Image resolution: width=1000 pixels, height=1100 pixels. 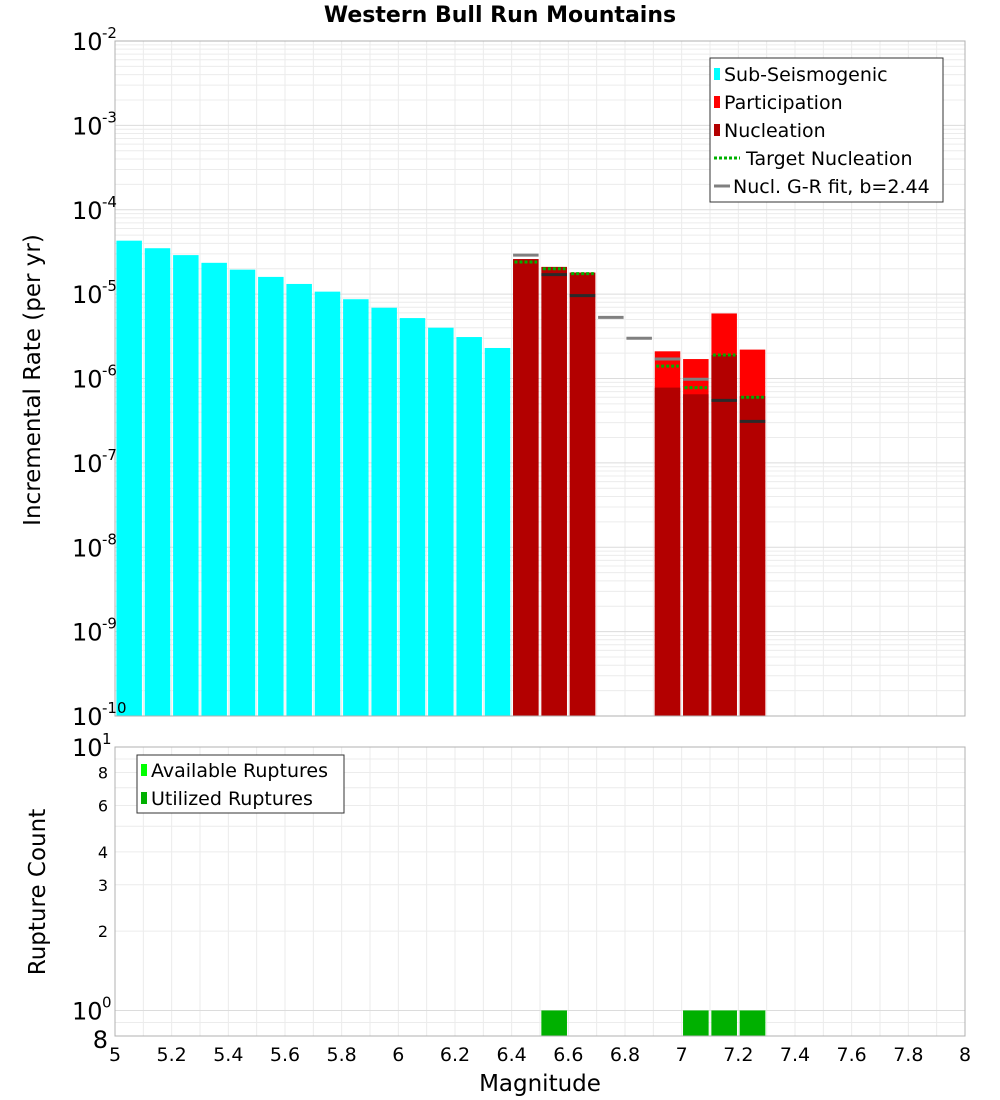 What do you see at coordinates (228, 1055) in the screenshot?
I see `x-tick-label: 5.4` at bounding box center [228, 1055].